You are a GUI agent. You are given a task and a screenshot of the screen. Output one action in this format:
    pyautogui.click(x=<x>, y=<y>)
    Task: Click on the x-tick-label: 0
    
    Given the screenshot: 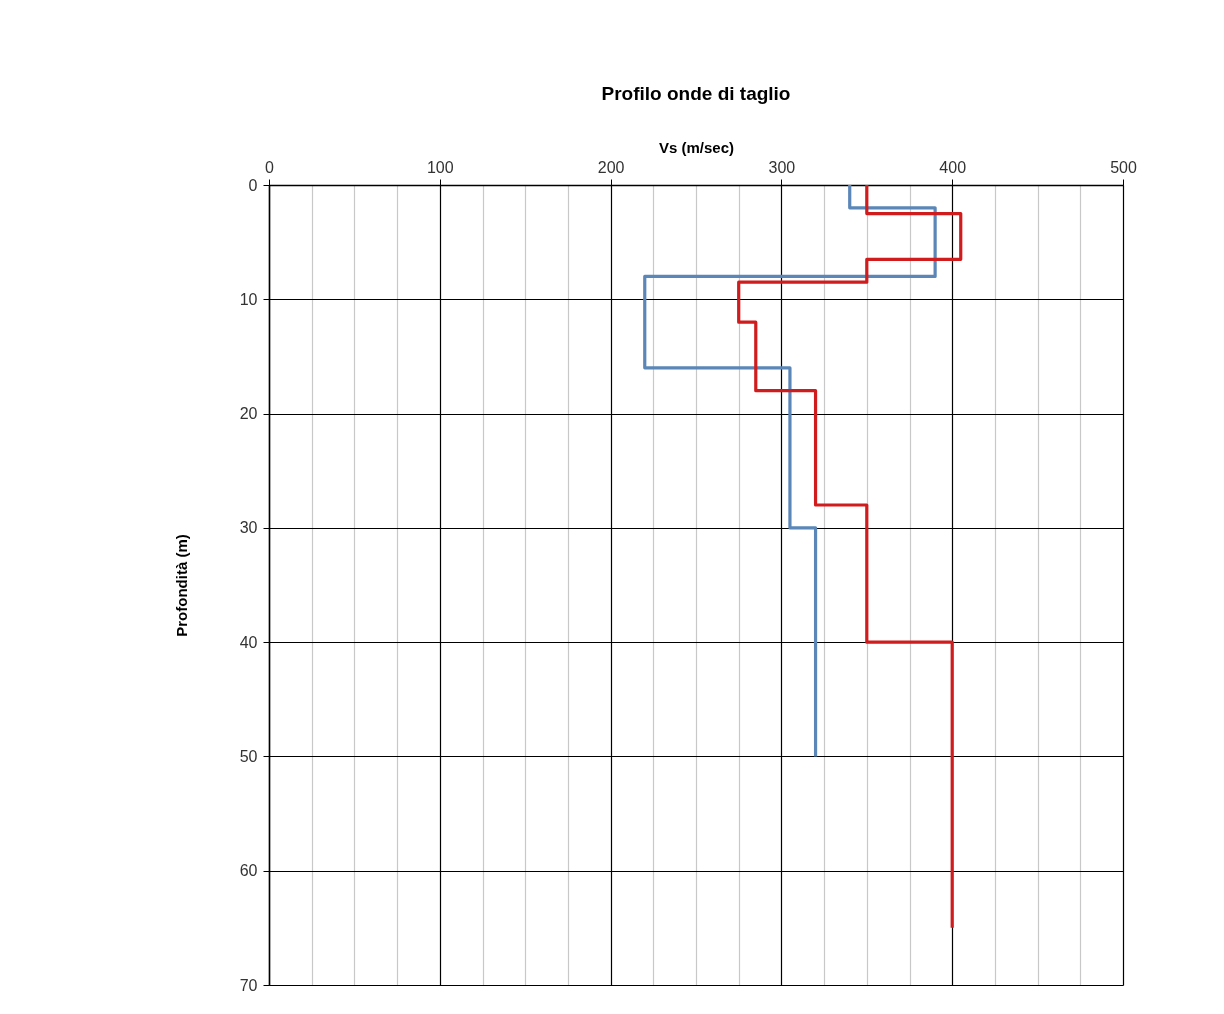 What is the action you would take?
    pyautogui.click(x=270, y=167)
    